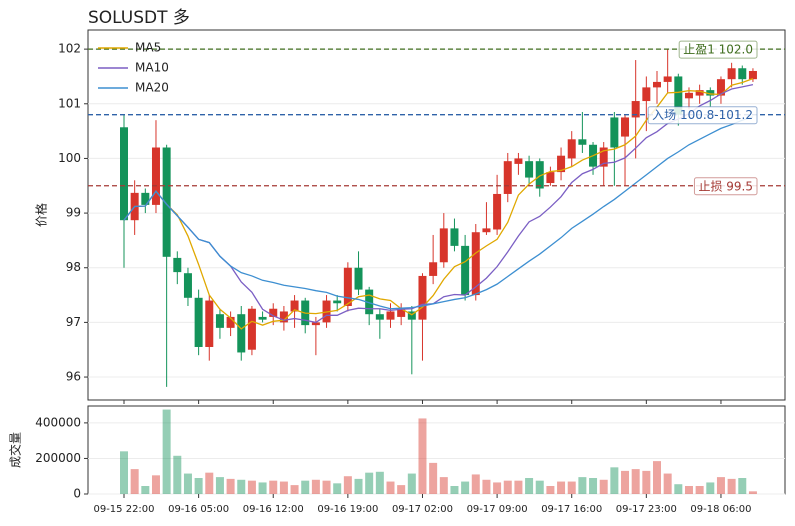  What do you see at coordinates (152, 88) in the screenshot?
I see `legend-label: MA20` at bounding box center [152, 88].